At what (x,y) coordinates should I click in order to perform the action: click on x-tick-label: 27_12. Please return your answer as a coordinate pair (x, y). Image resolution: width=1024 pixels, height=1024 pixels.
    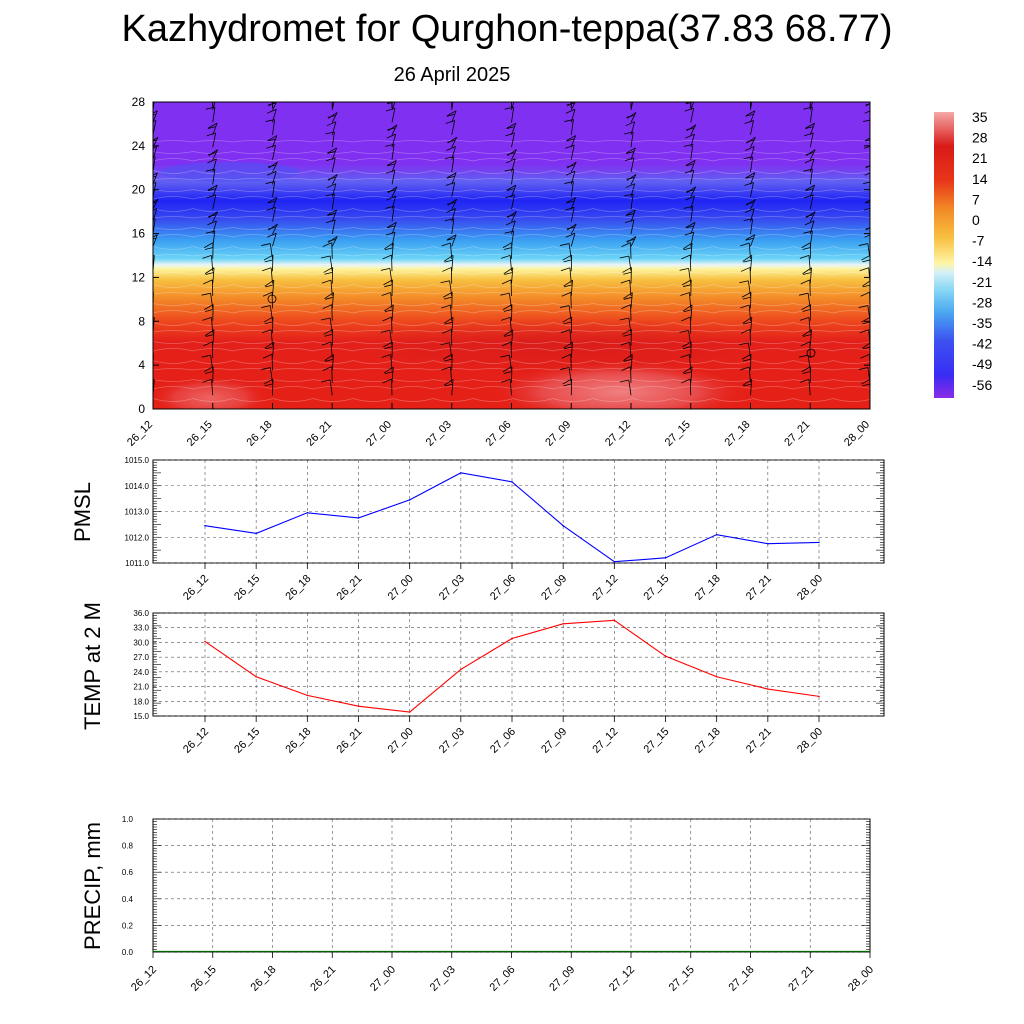
    Looking at the image, I should click on (618, 434).